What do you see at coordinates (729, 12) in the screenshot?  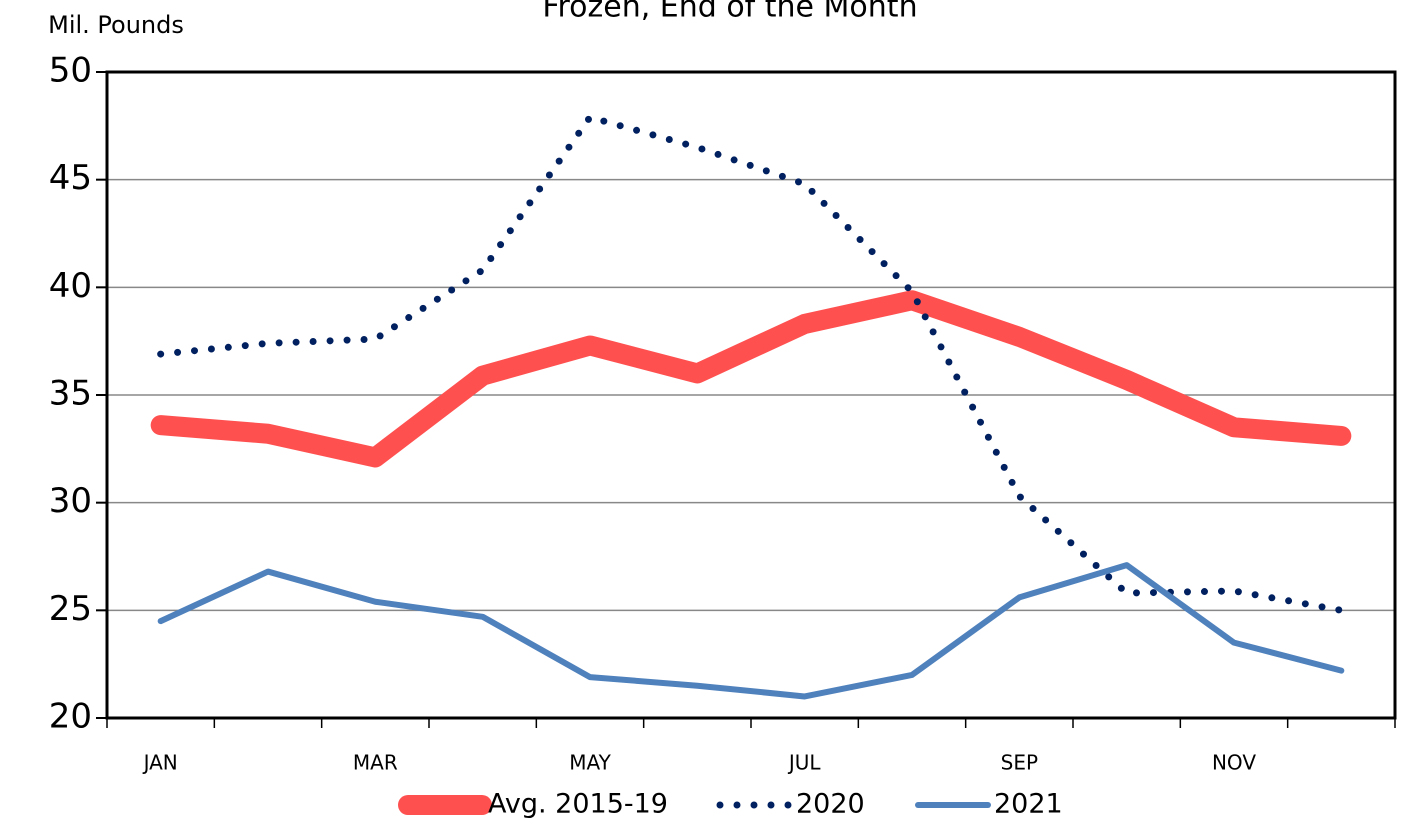 I see `chart-title: Frozen, End of the Month` at bounding box center [729, 12].